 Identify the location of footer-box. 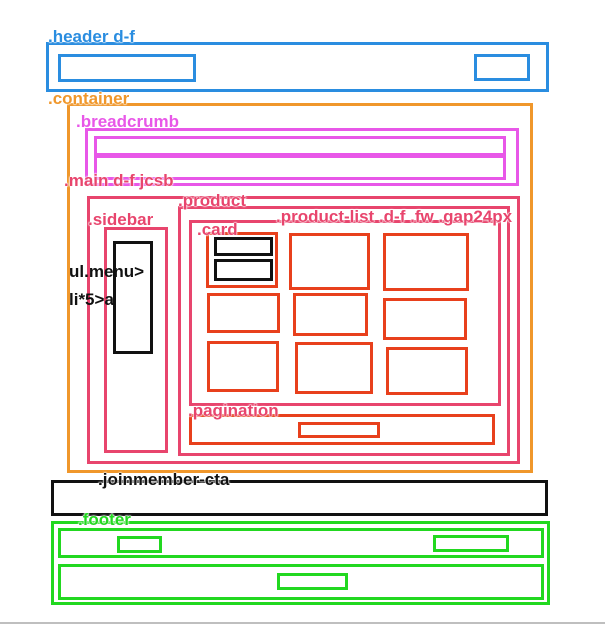
(300, 563).